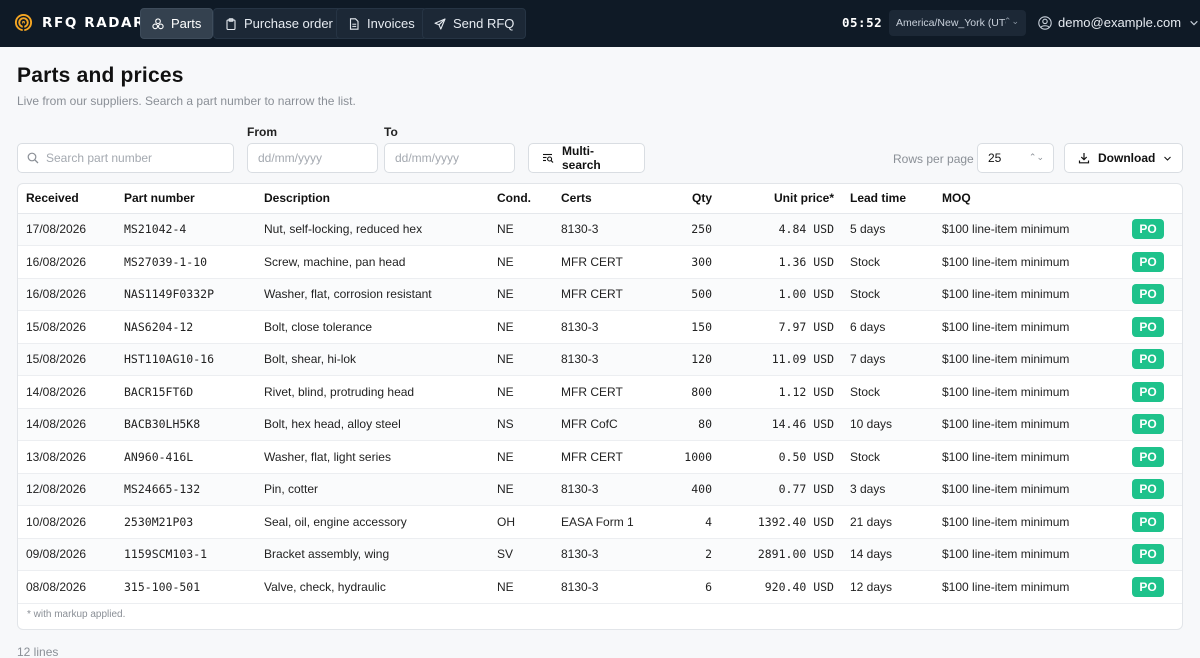 The height and width of the screenshot is (658, 1200). Describe the element at coordinates (391, 132) in the screenshot. I see `to-label: To` at that location.